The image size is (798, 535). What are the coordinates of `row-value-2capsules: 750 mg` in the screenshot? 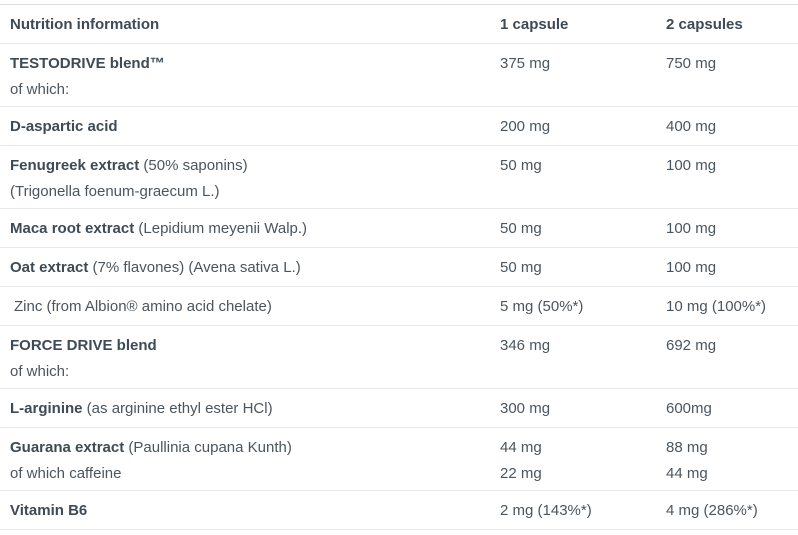 It's located at (691, 63).